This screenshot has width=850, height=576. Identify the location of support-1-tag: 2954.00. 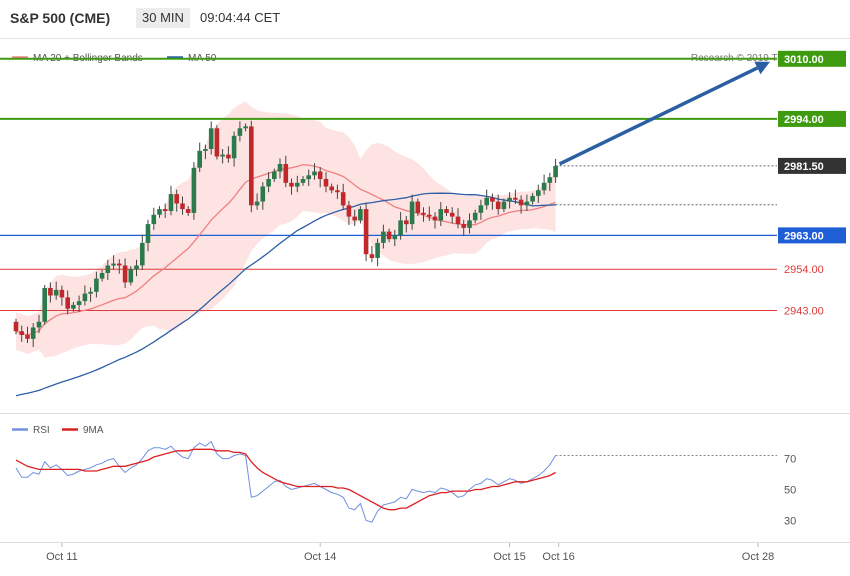
(804, 270).